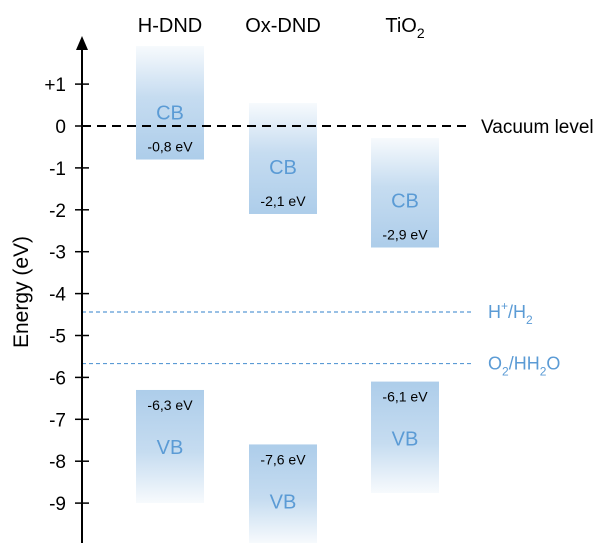  Describe the element at coordinates (57, 253) in the screenshot. I see `y-tick-label: -3` at that location.